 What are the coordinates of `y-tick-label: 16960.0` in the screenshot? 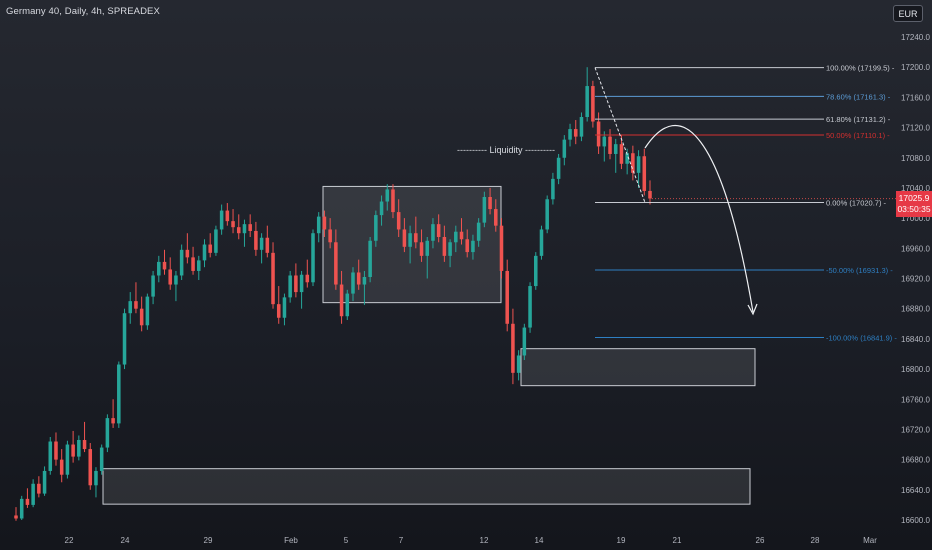 It's located at (915, 248).